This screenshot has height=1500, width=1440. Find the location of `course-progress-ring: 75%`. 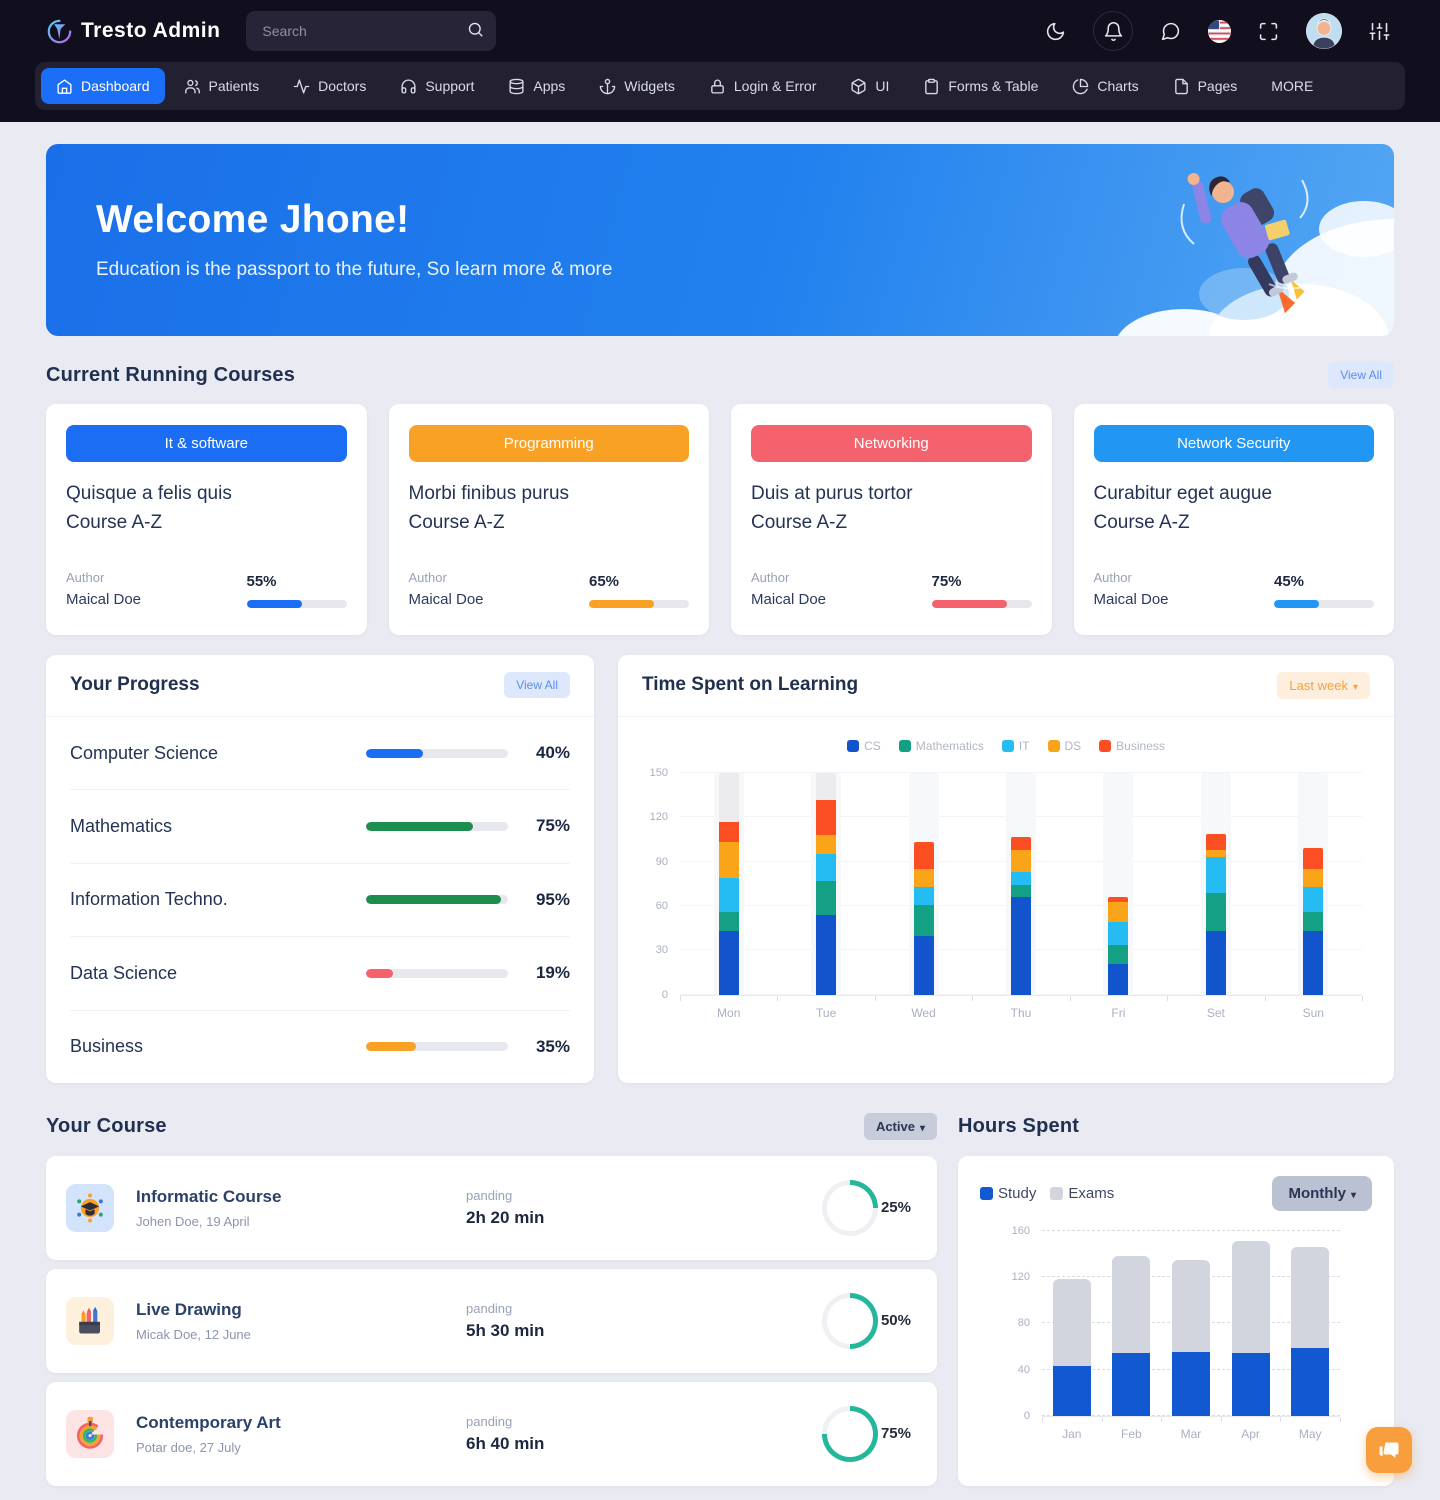

course-progress-ring: 75% is located at coordinates (866, 1433).